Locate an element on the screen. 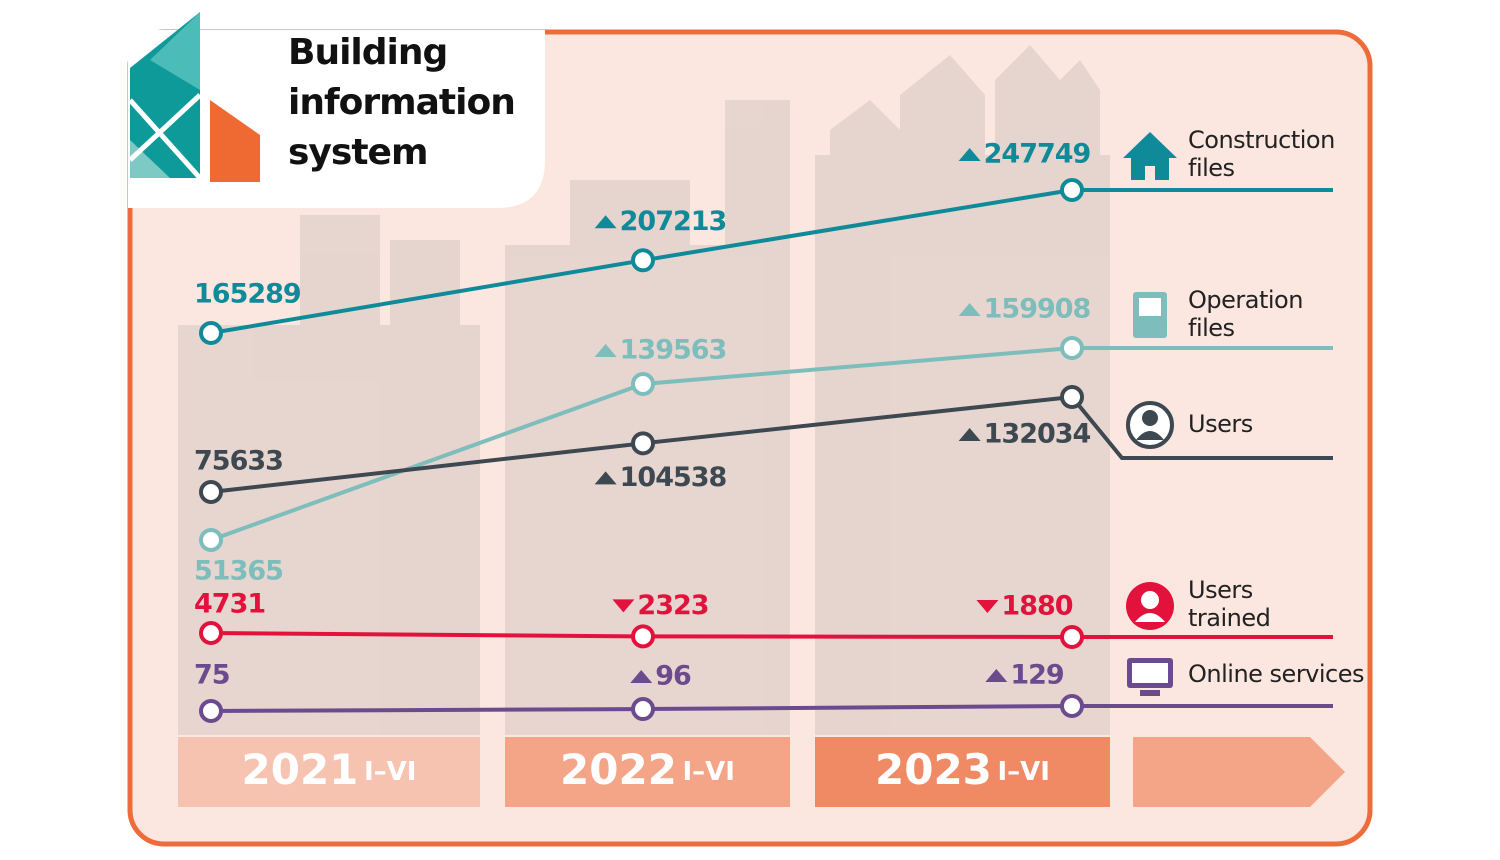 The image size is (1500, 860). year-label: 2021 I–VI is located at coordinates (329, 769).